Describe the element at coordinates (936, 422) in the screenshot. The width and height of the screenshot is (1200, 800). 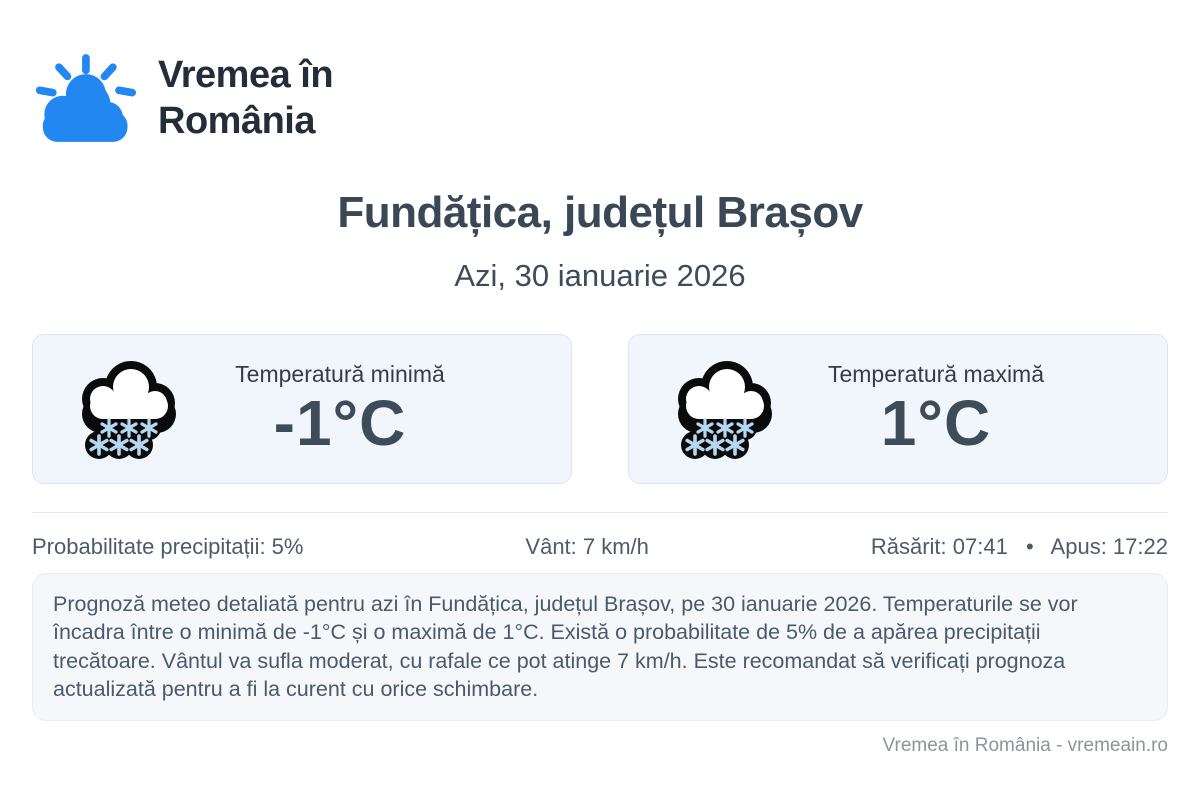
I see `max-temp-value: 1°C` at that location.